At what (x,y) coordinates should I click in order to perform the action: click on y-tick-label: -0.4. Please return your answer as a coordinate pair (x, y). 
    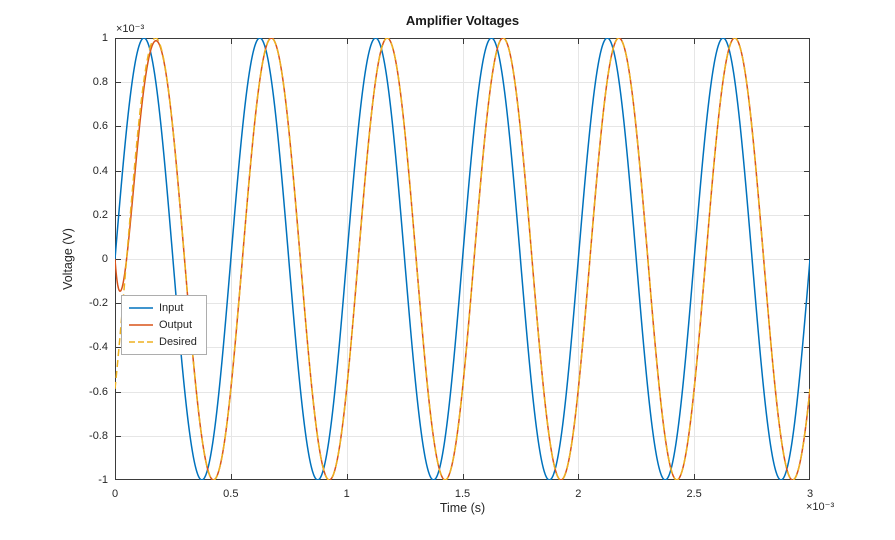
    Looking at the image, I should click on (98, 347).